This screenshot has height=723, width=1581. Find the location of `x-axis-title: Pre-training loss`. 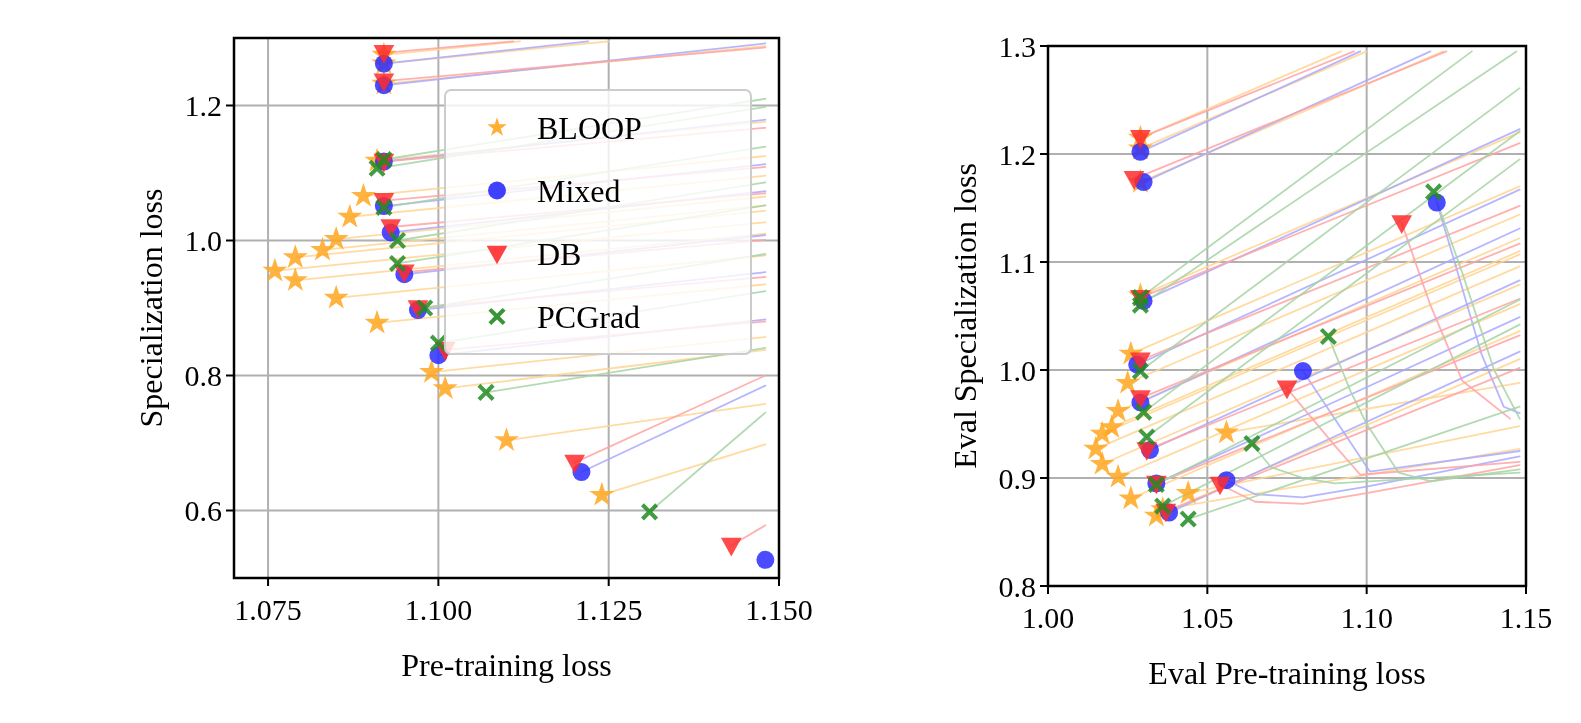

x-axis-title: Pre-training loss is located at coordinates (506, 665).